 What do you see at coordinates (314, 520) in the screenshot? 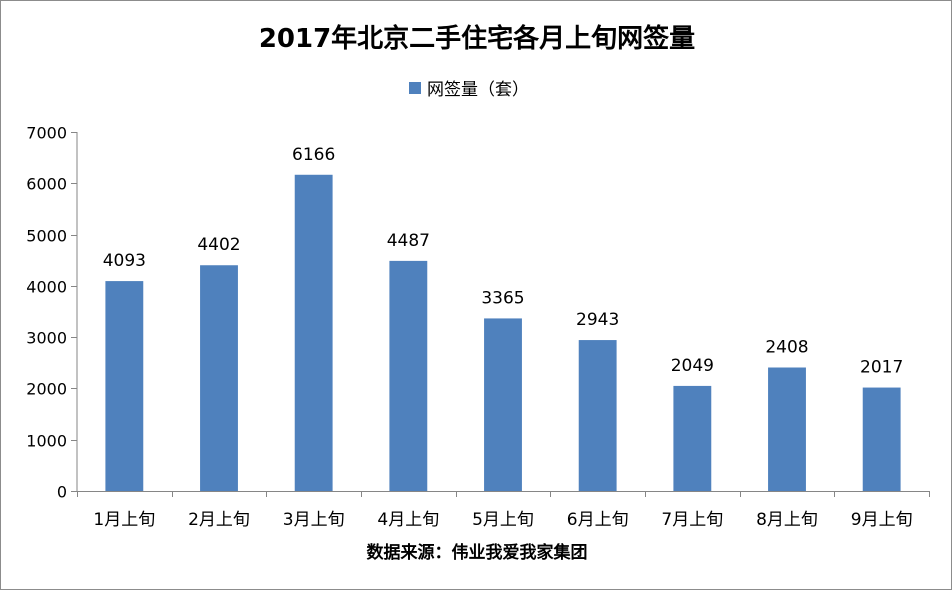
I see `x-tick-label: 3月上旬` at bounding box center [314, 520].